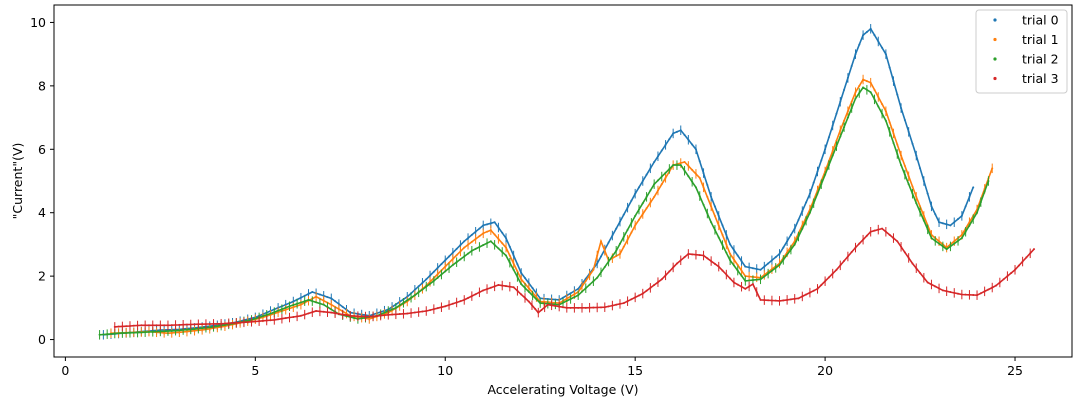 This screenshot has width=1080, height=402. I want to click on legend-label: trial 2, so click(1040, 59).